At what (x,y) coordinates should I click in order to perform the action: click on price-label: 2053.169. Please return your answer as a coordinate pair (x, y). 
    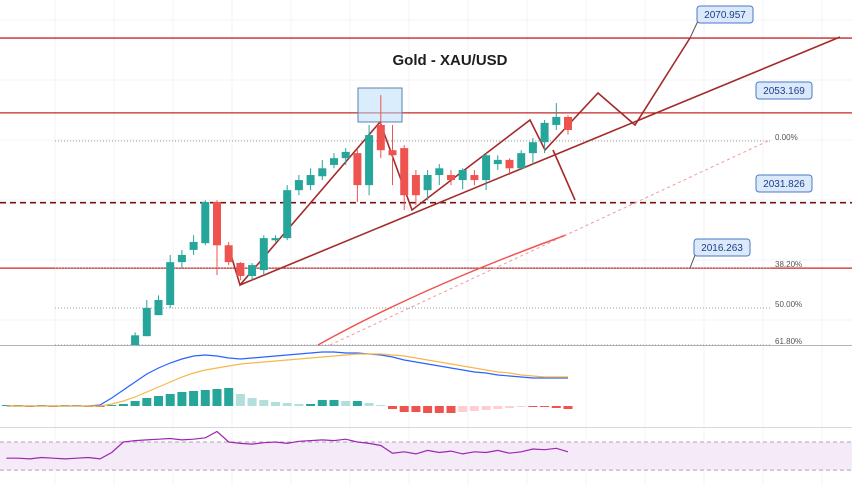
    Looking at the image, I should click on (784, 91).